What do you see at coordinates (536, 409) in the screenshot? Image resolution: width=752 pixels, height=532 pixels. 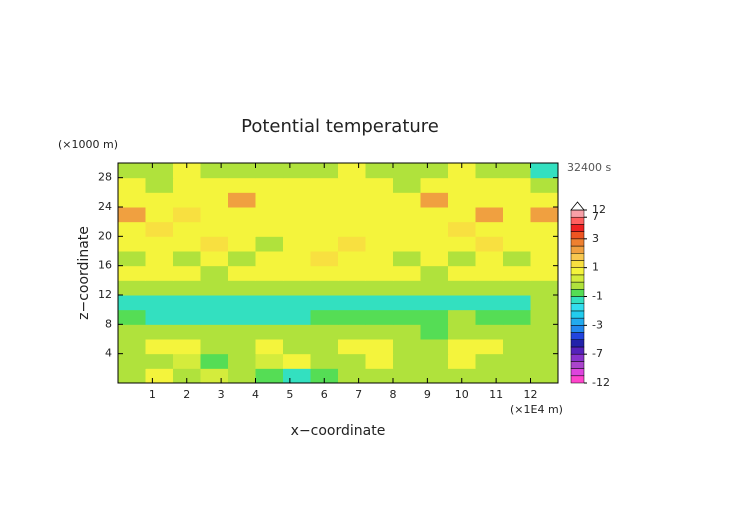 I see `x-unit: (×1E4 m)` at bounding box center [536, 409].